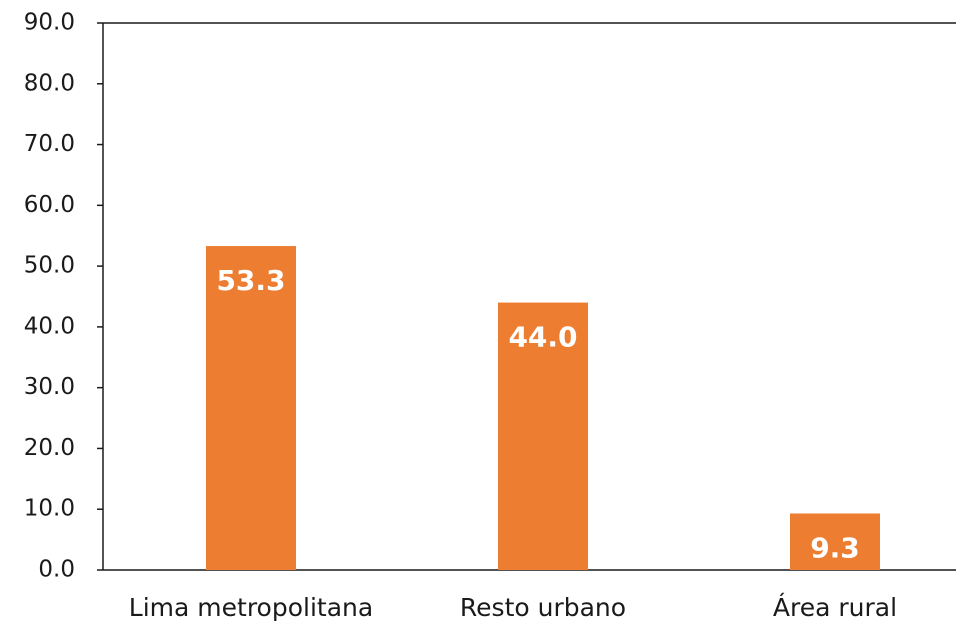  I want to click on x-tick-label: Lima metropolitana, so click(251, 607).